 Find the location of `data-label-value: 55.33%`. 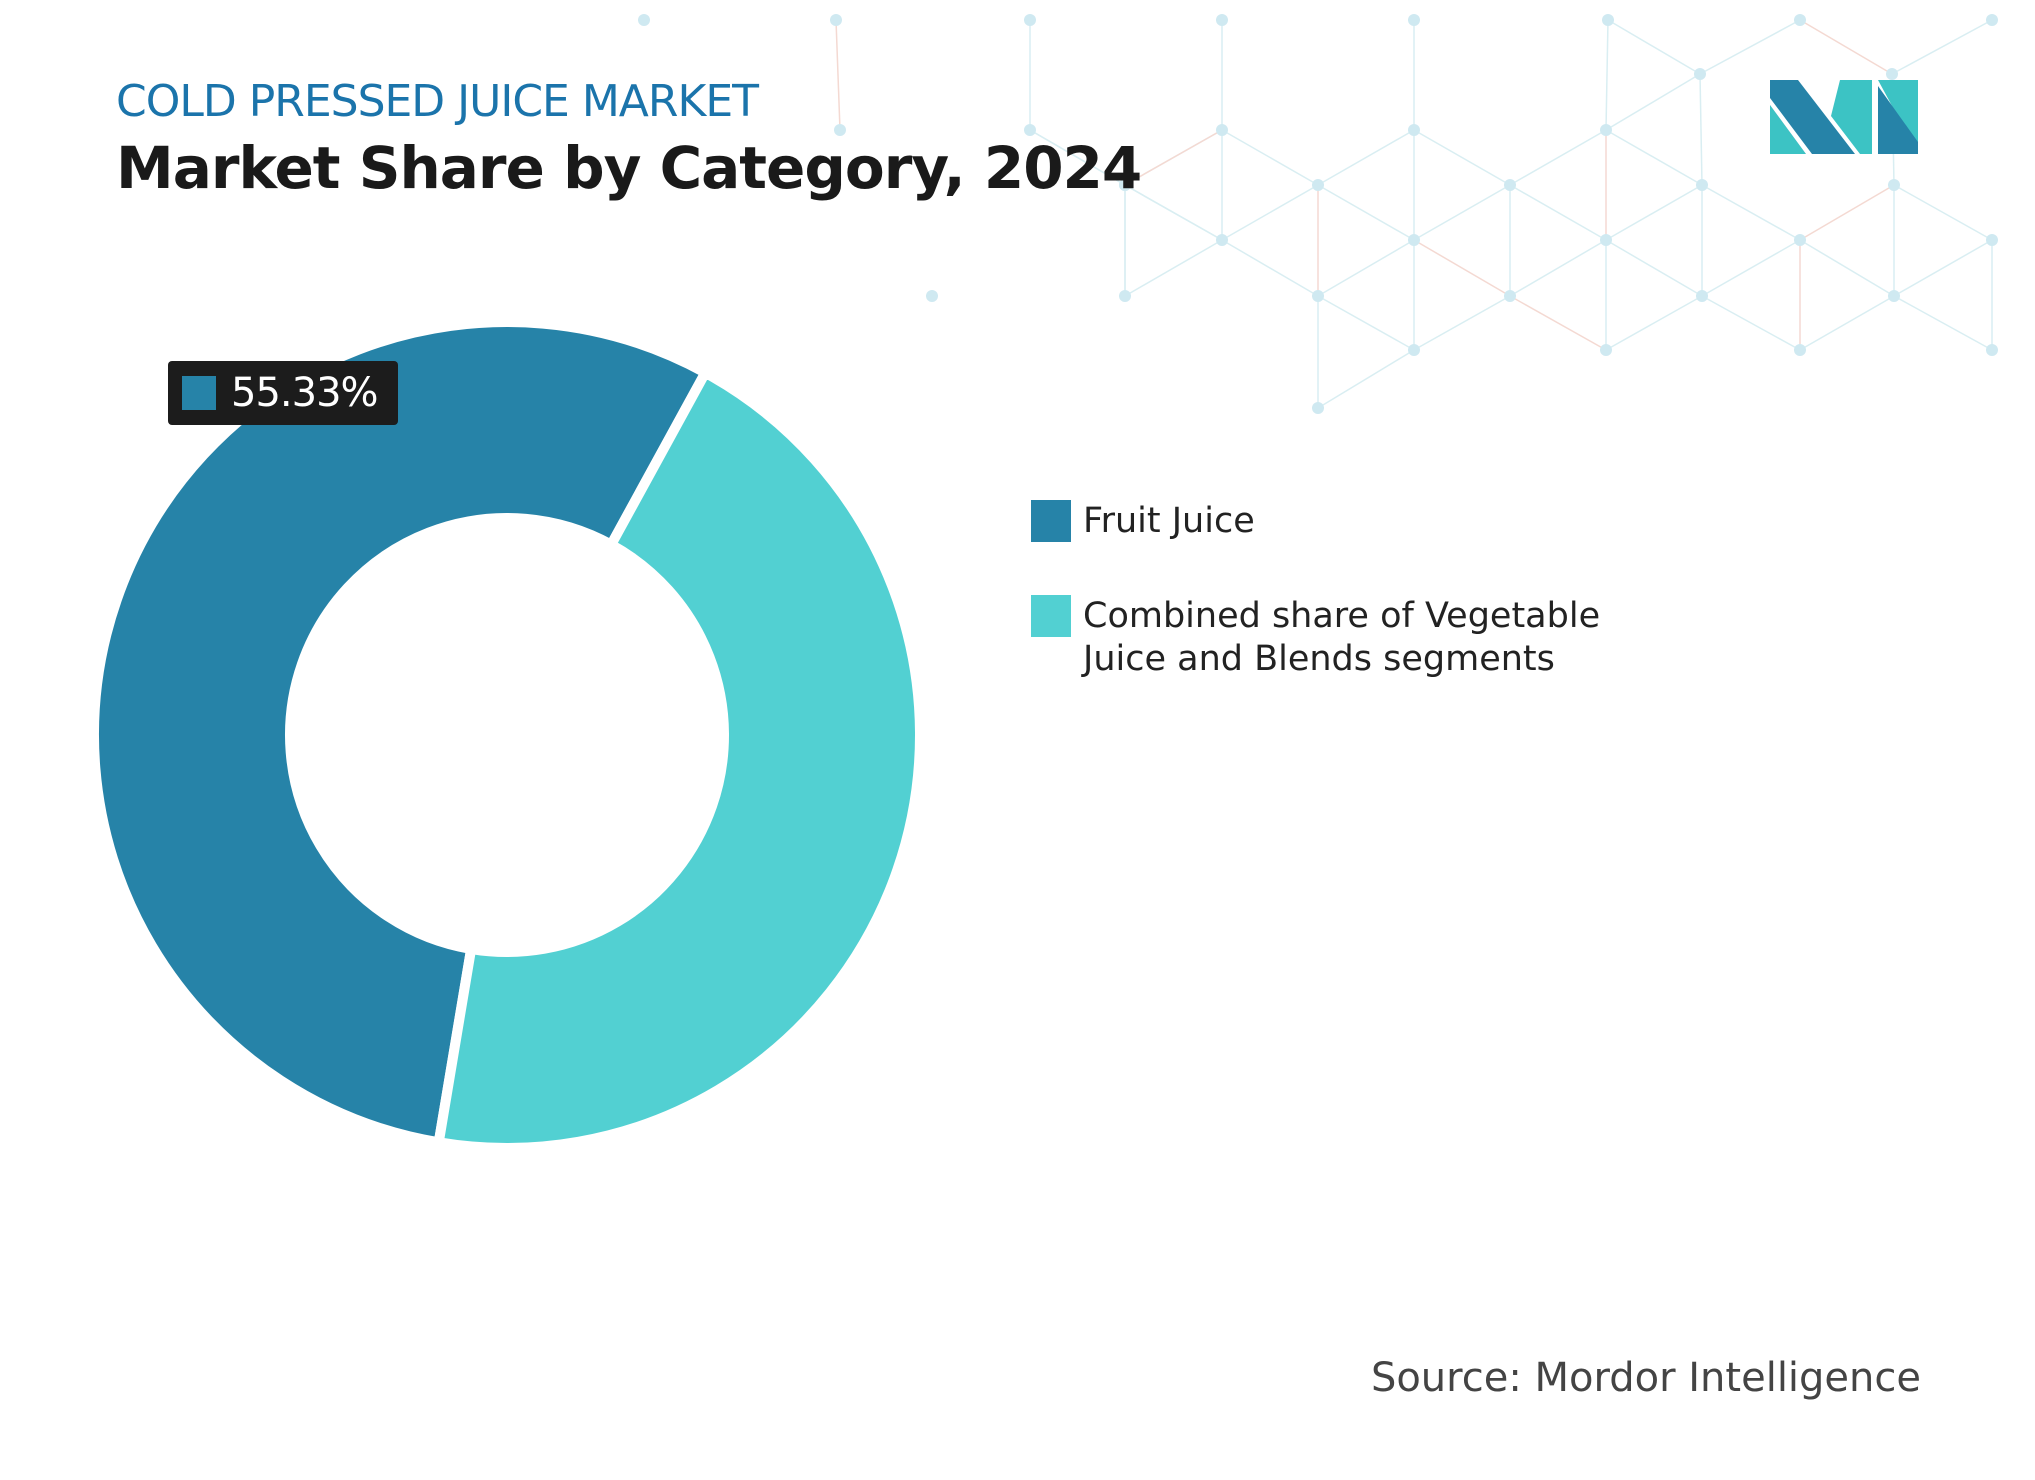

data-label-value: 55.33% is located at coordinates (305, 393).